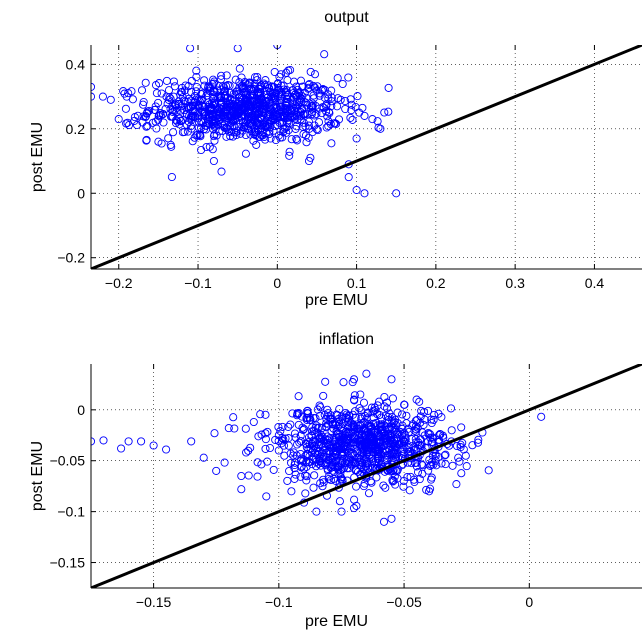 This screenshot has height=636, width=642. I want to click on y-tick-label: 0.2, so click(76, 129).